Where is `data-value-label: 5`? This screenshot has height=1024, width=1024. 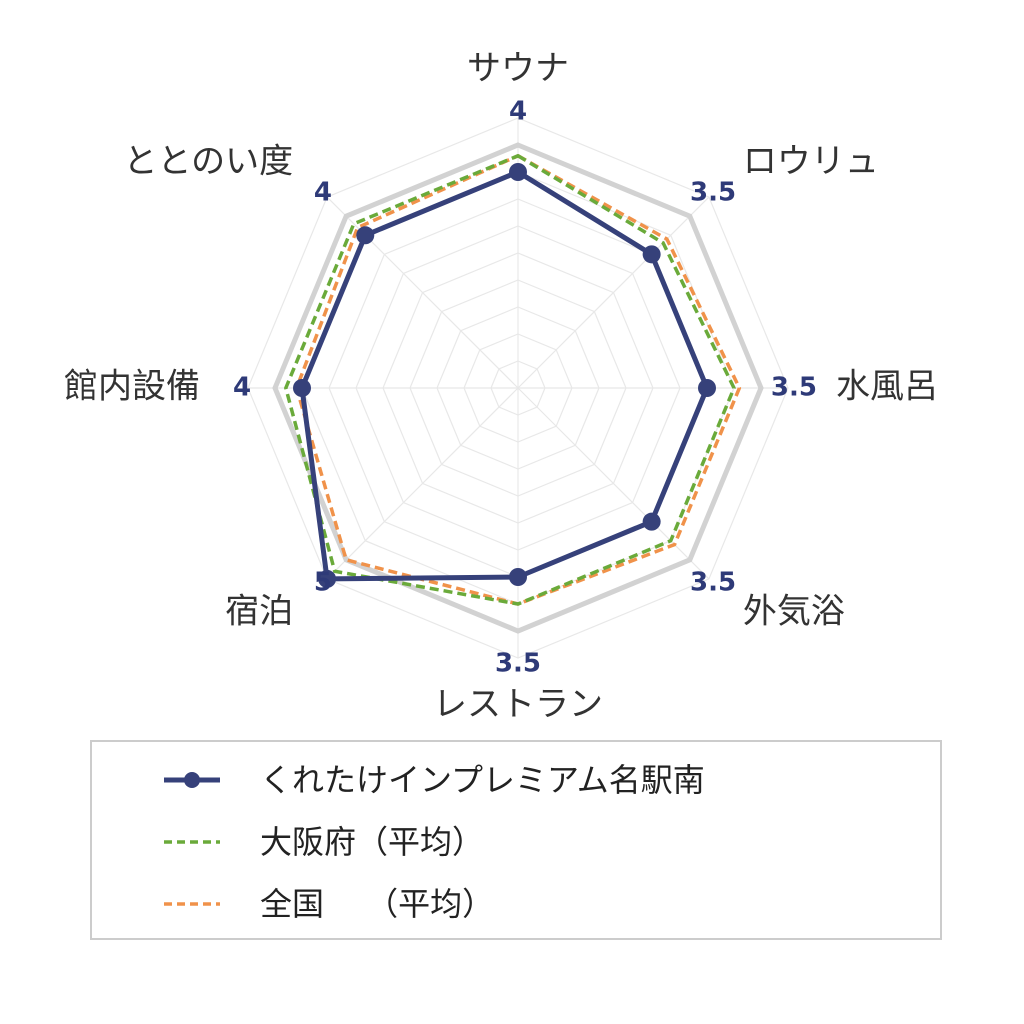
data-value-label: 5 is located at coordinates (323, 583).